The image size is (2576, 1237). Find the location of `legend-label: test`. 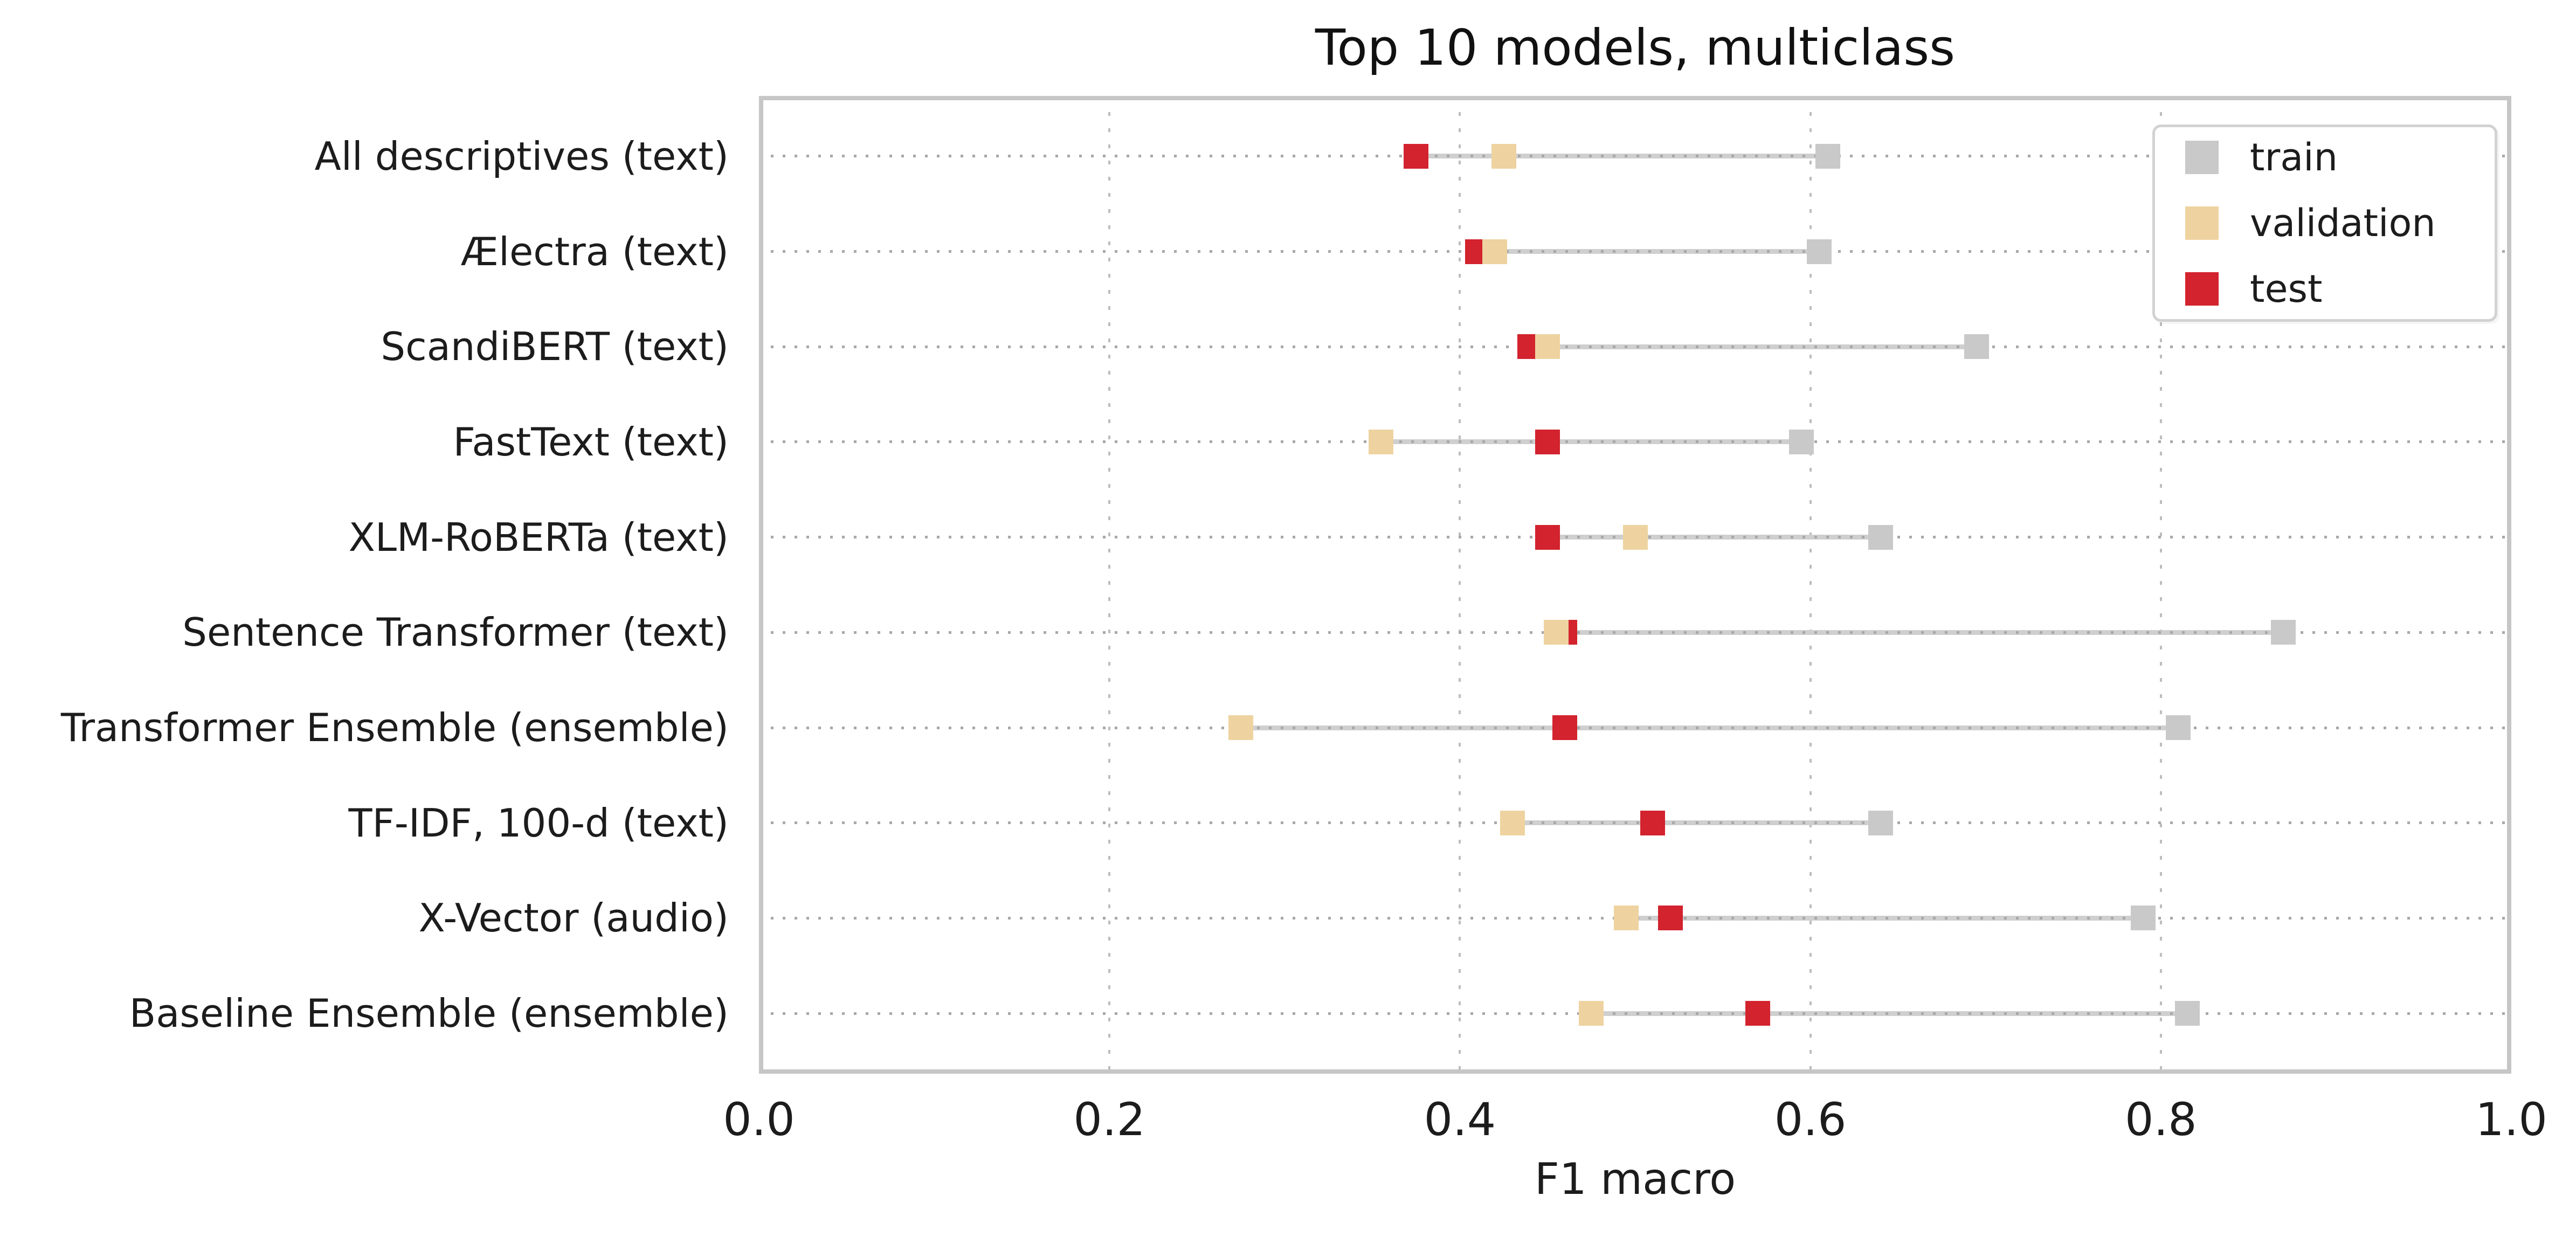

legend-label: test is located at coordinates (2286, 289).